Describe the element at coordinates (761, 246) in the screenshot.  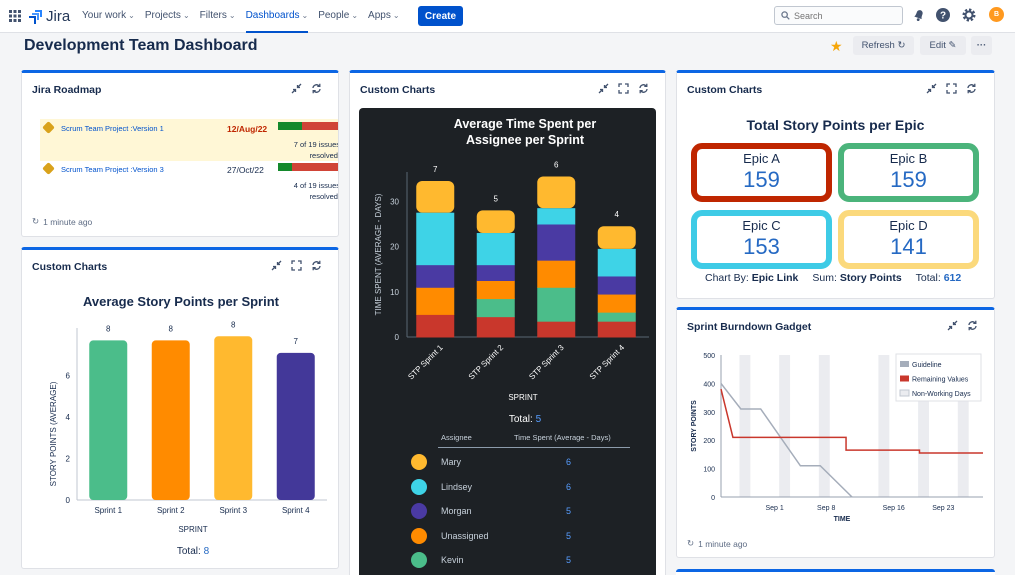
I see `epic-value: 153` at that location.